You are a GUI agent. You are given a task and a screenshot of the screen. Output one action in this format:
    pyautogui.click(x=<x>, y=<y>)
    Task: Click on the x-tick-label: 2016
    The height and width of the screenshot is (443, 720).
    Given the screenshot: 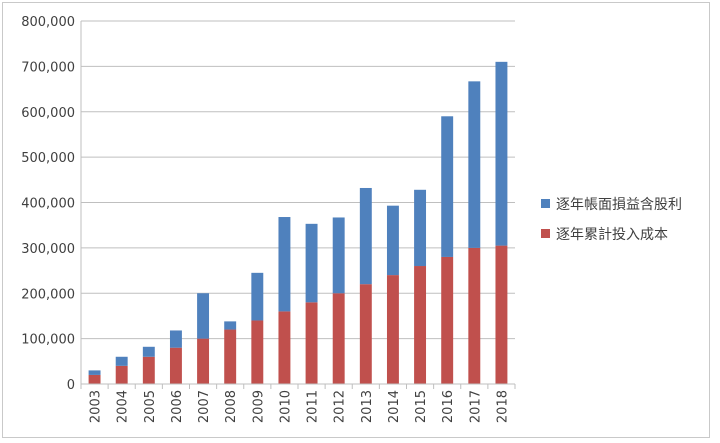 What is the action you would take?
    pyautogui.click(x=448, y=406)
    